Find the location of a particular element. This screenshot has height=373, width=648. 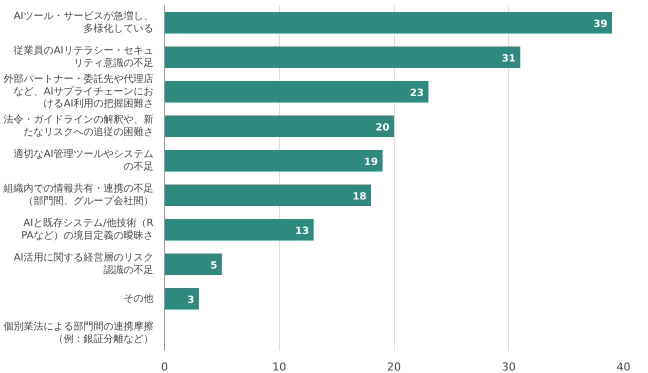

y-tick-label: AIツール・サービスが急増し、多様化している is located at coordinates (84, 22).